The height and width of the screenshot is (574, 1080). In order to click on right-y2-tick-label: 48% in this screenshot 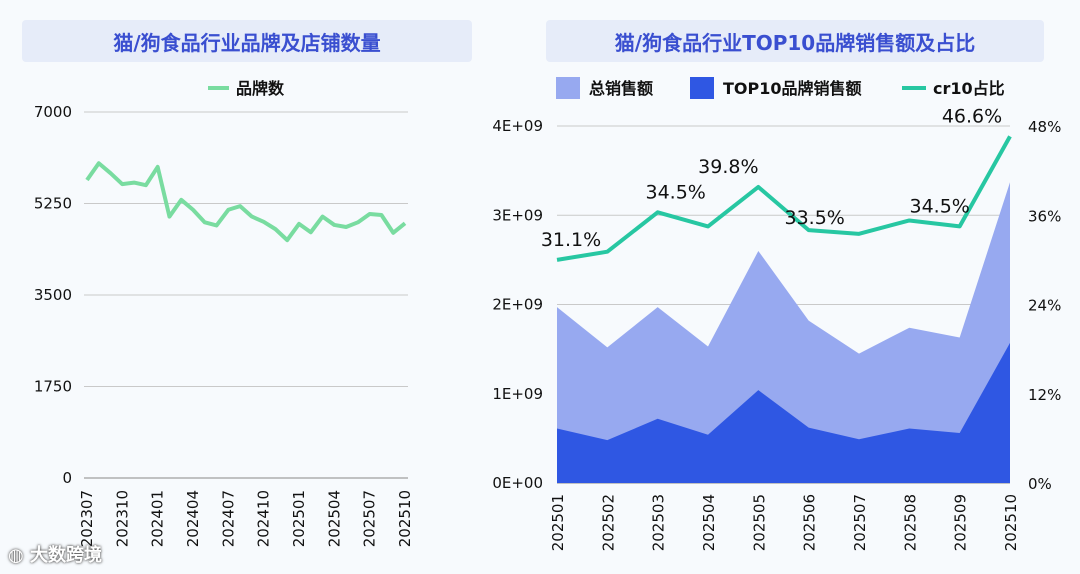, I will do `click(1044, 127)`.